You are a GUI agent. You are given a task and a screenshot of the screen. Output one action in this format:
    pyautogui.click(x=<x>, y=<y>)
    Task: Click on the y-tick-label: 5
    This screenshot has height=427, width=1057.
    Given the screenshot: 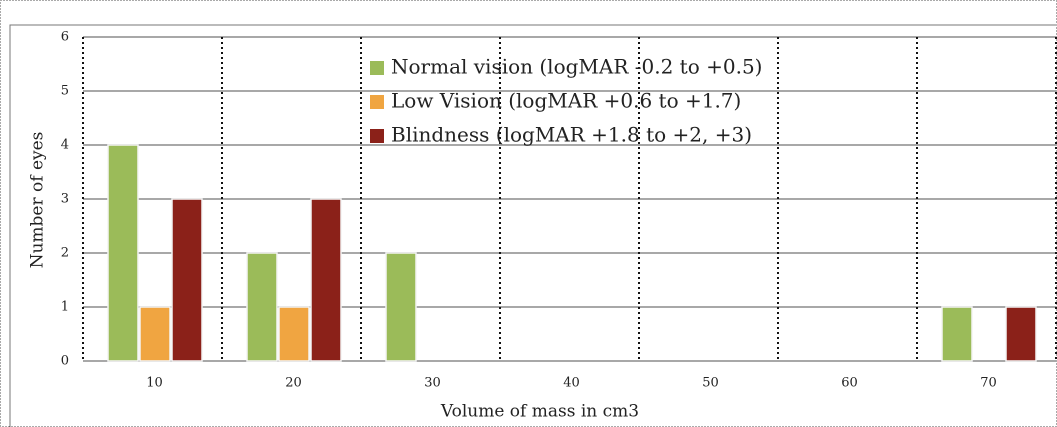 What is the action you would take?
    pyautogui.click(x=65, y=91)
    